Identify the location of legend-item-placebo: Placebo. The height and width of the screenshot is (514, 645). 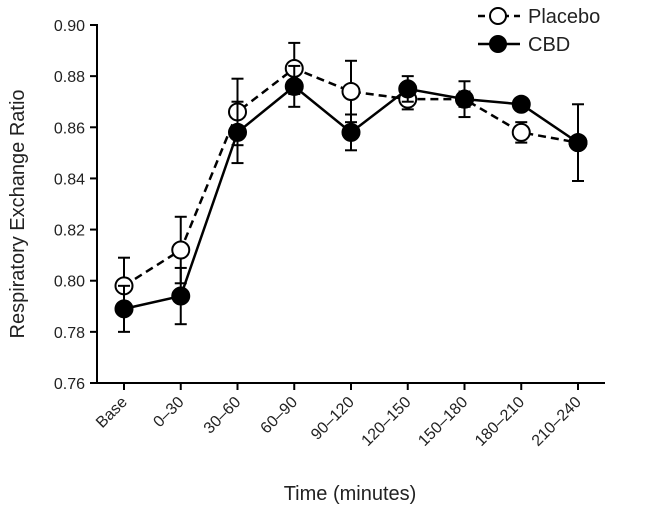
(539, 17).